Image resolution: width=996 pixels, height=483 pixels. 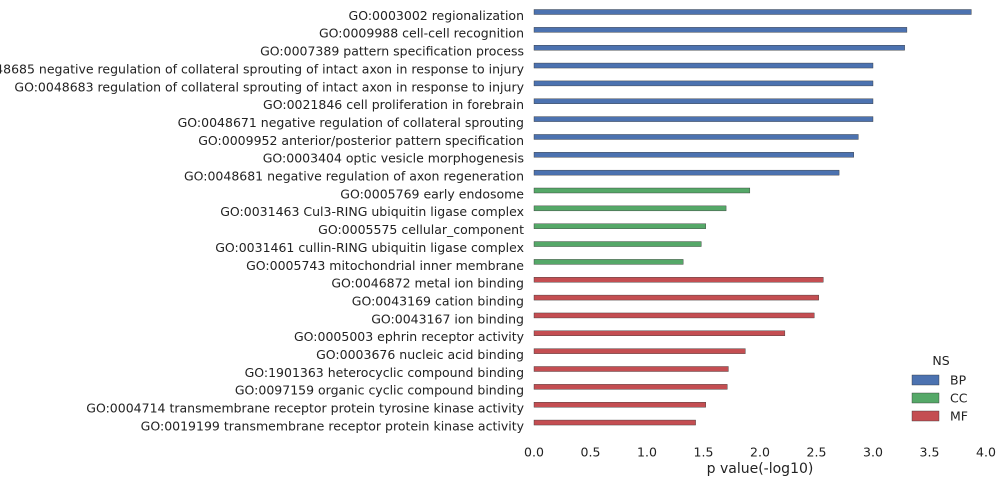 What do you see at coordinates (939, 388) in the screenshot?
I see `legend: NS BP CC MF` at bounding box center [939, 388].